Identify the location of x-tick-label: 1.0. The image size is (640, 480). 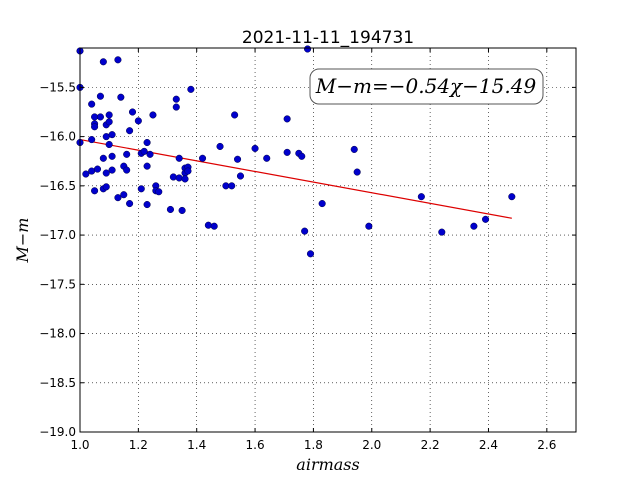
(79, 445).